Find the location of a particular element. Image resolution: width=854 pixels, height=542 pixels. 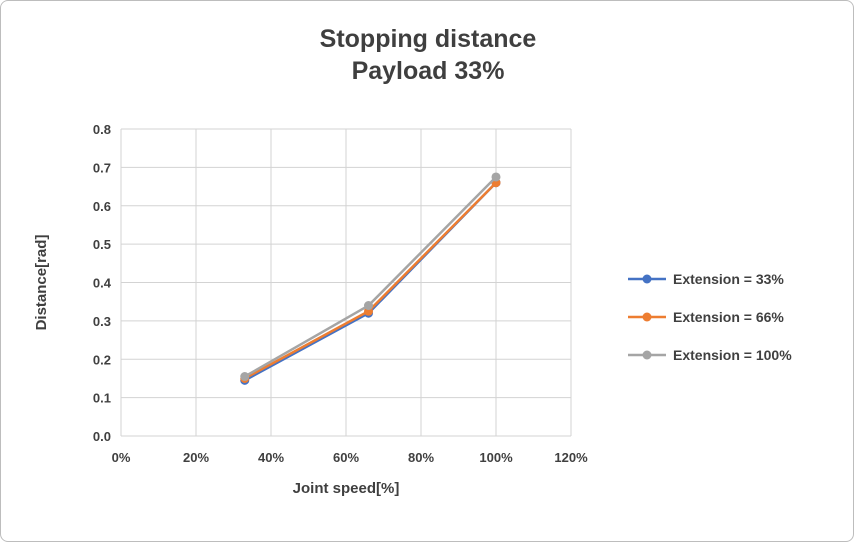

x-axis-title: Joint speed[%] is located at coordinates (346, 488).